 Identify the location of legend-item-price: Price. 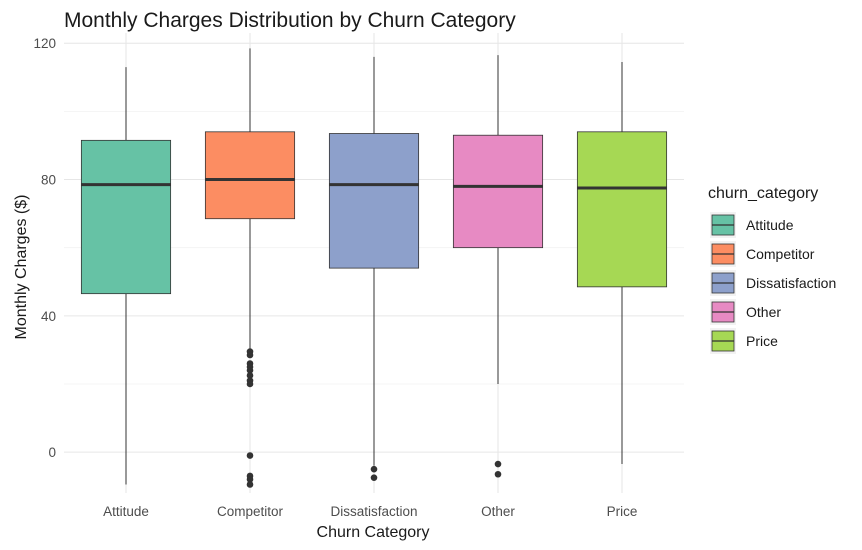
(744, 341).